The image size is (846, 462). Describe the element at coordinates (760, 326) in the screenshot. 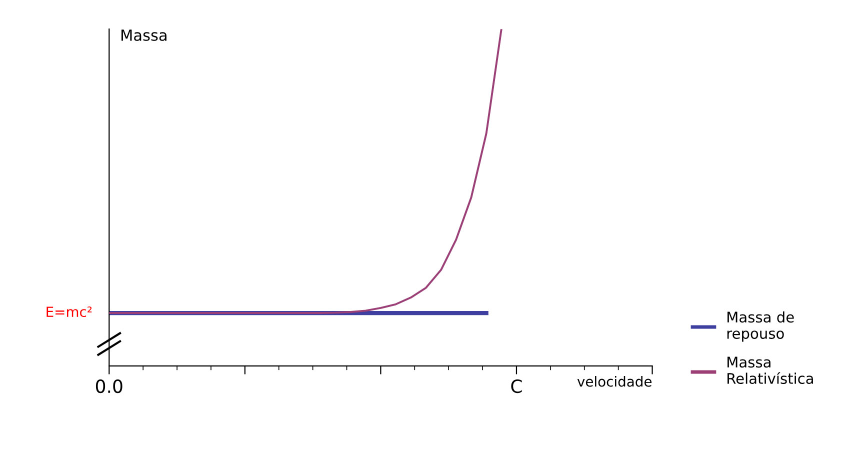

I see `legend-label: Massa de repouso` at that location.